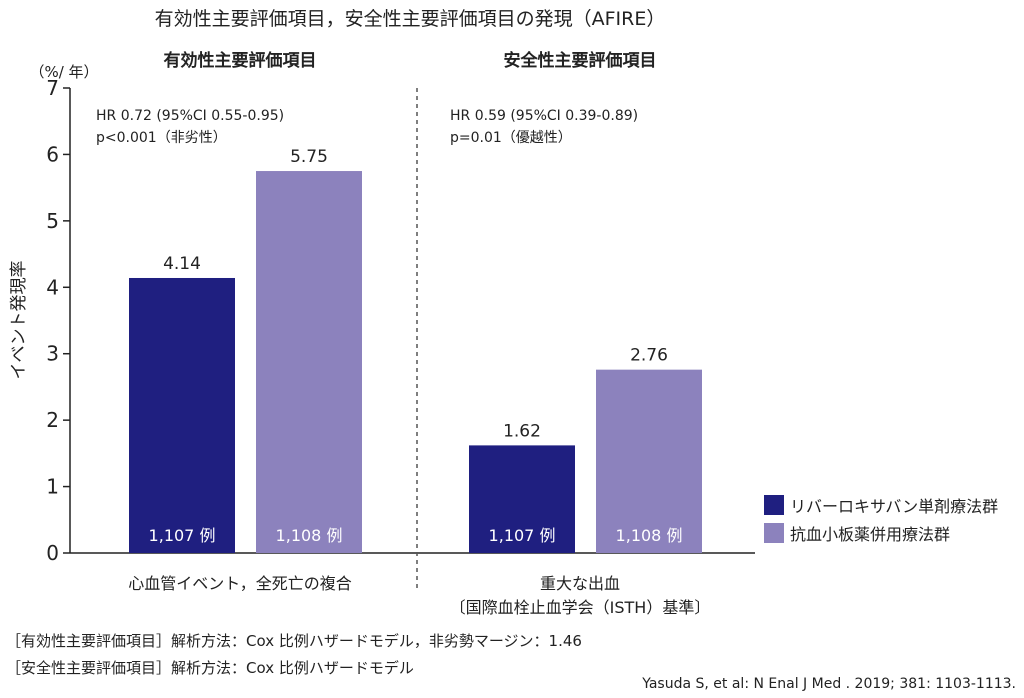  Describe the element at coordinates (522, 431) in the screenshot. I see `bar-value-label: 1.62` at that location.